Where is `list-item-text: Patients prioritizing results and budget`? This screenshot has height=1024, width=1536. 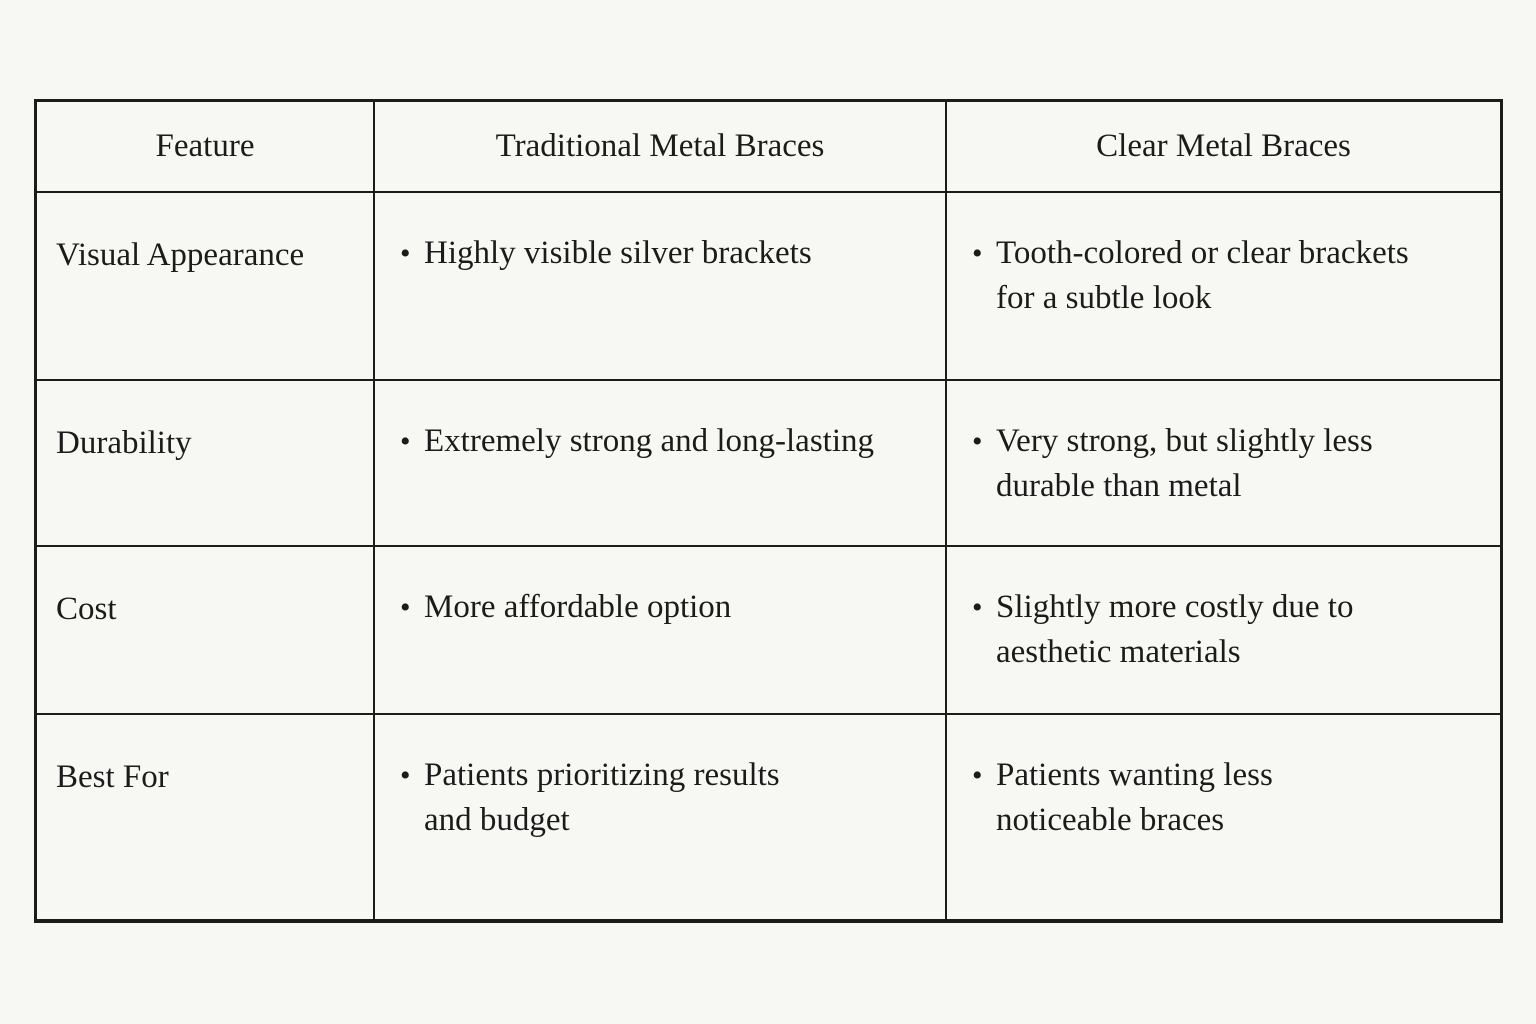
list-item-text: Patients prioritizing results and budget is located at coordinates (602, 797).